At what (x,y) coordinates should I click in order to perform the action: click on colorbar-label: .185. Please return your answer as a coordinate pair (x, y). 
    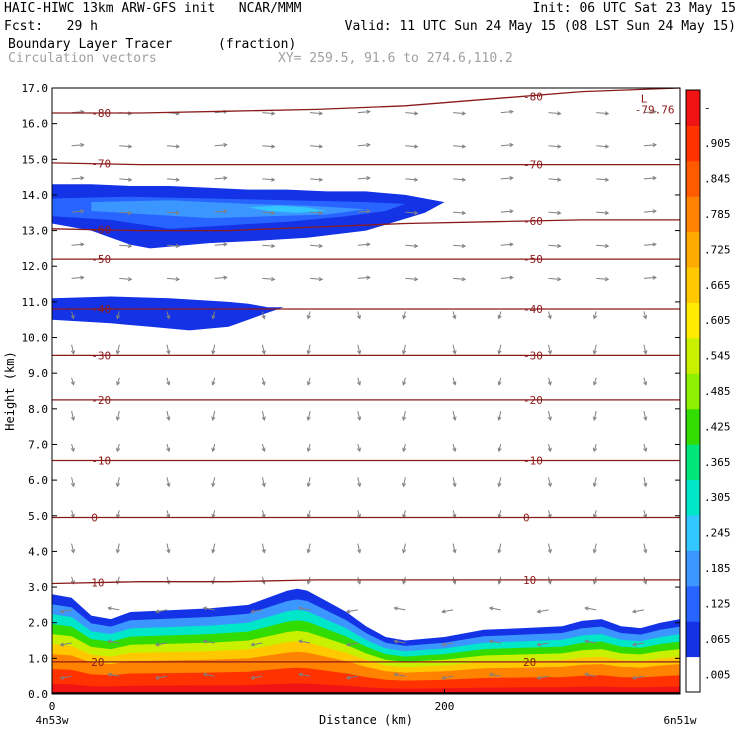
    Looking at the image, I should click on (717, 568).